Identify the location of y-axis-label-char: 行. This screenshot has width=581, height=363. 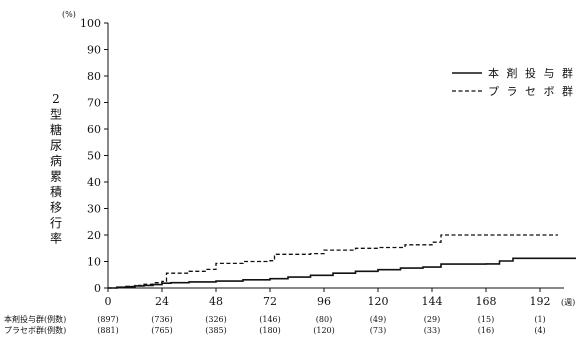
(56, 223).